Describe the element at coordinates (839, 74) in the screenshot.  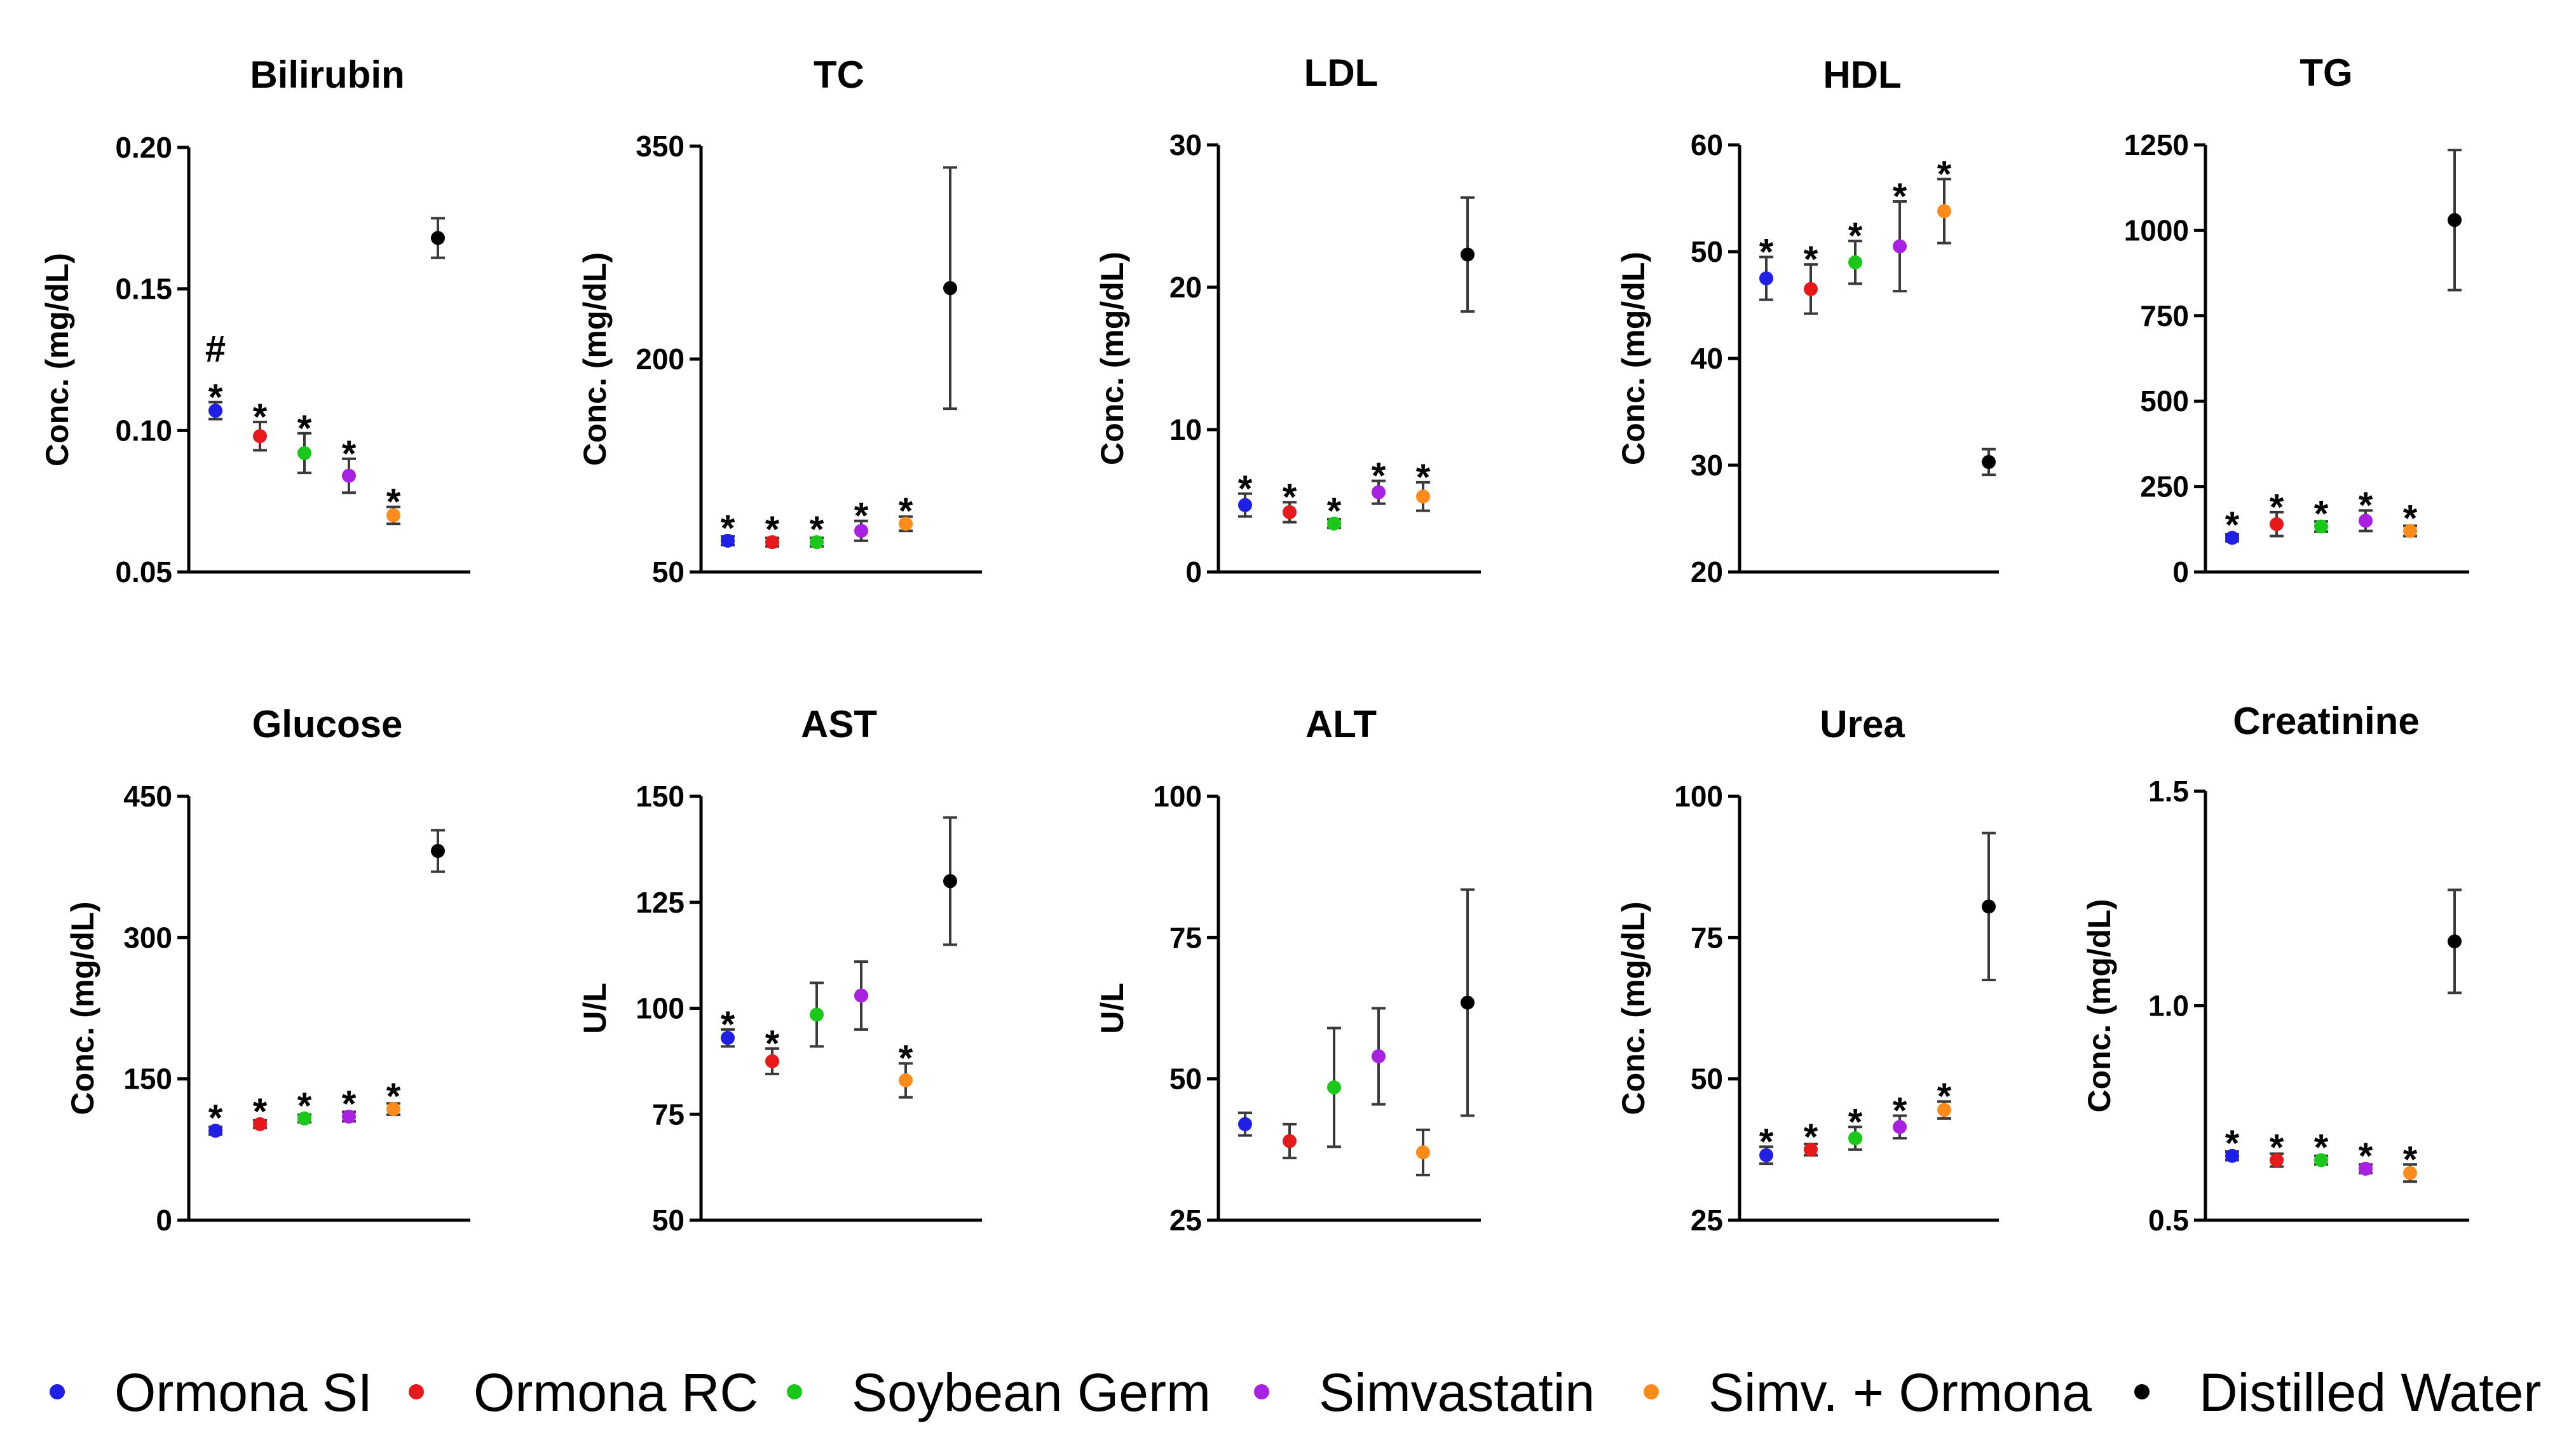
I see `panel-title: TC` at that location.